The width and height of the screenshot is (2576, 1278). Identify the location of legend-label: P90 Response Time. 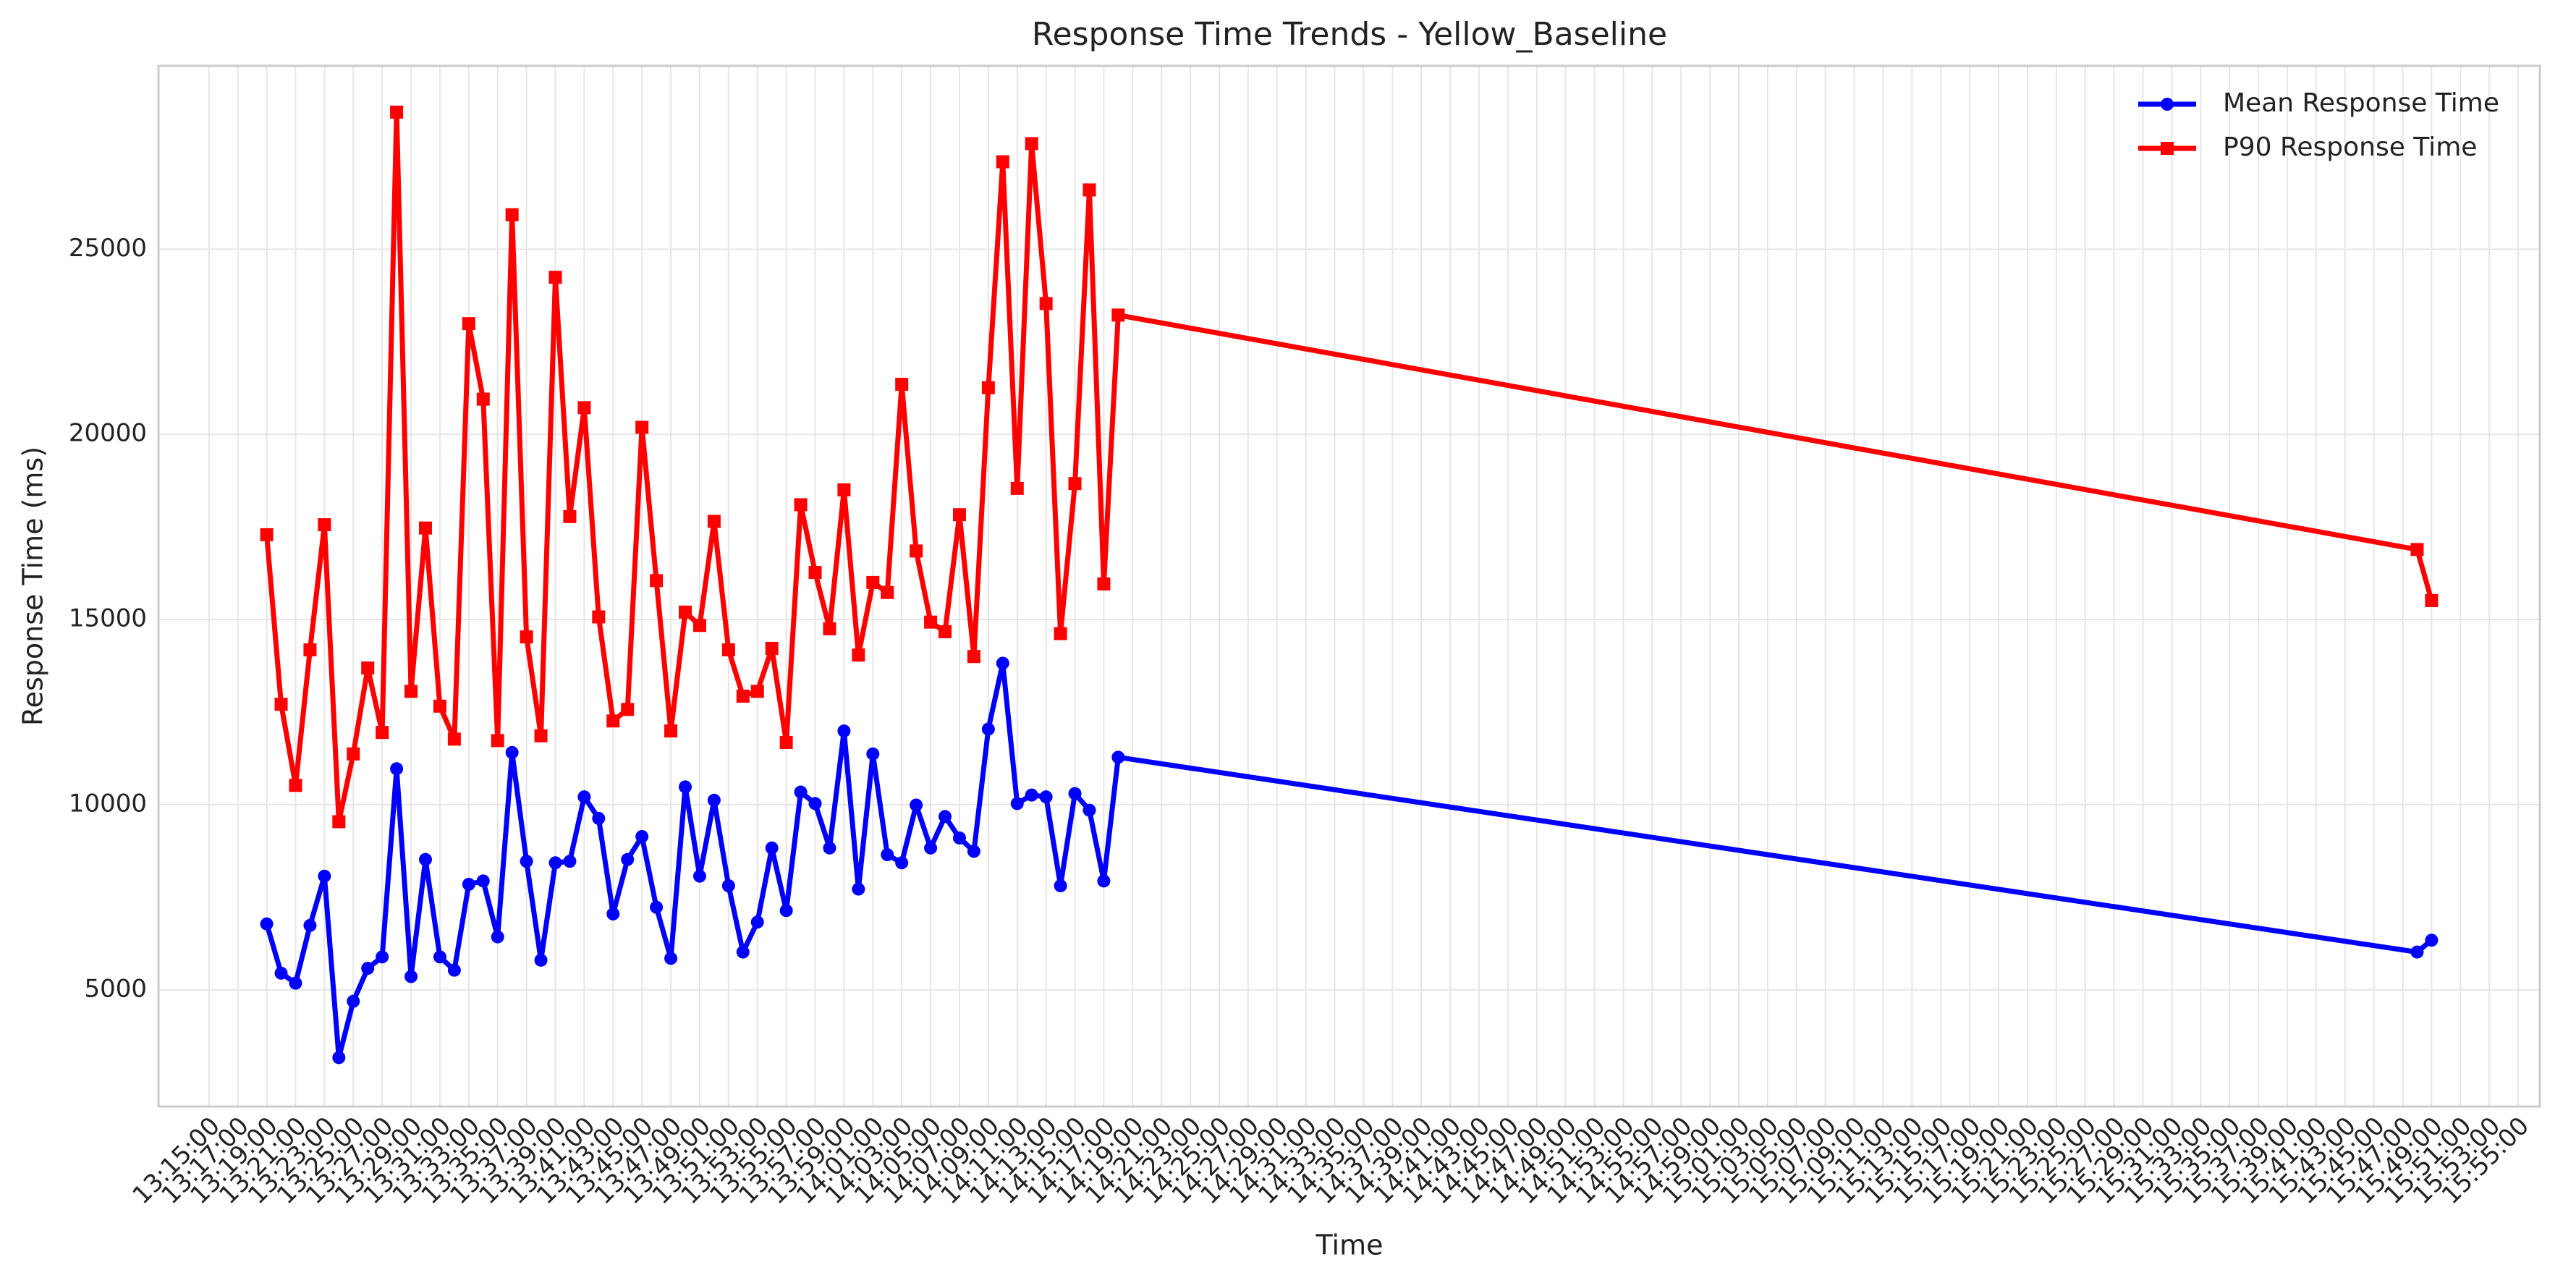
(2350, 147).